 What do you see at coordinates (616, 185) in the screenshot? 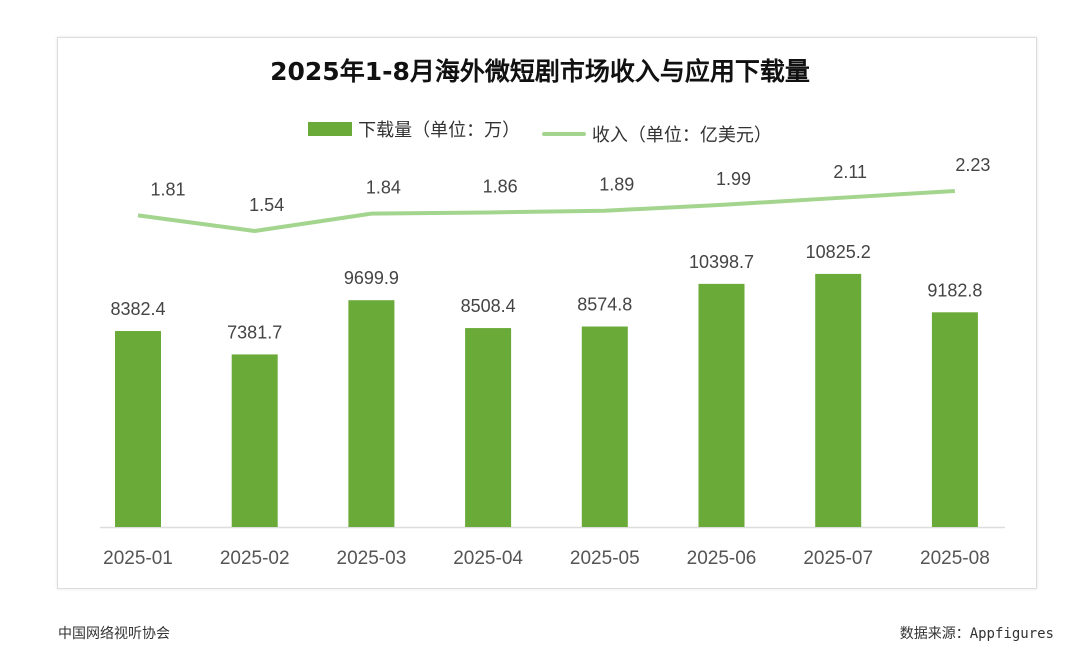
I see `line-label-2025-05: 1.89` at bounding box center [616, 185].